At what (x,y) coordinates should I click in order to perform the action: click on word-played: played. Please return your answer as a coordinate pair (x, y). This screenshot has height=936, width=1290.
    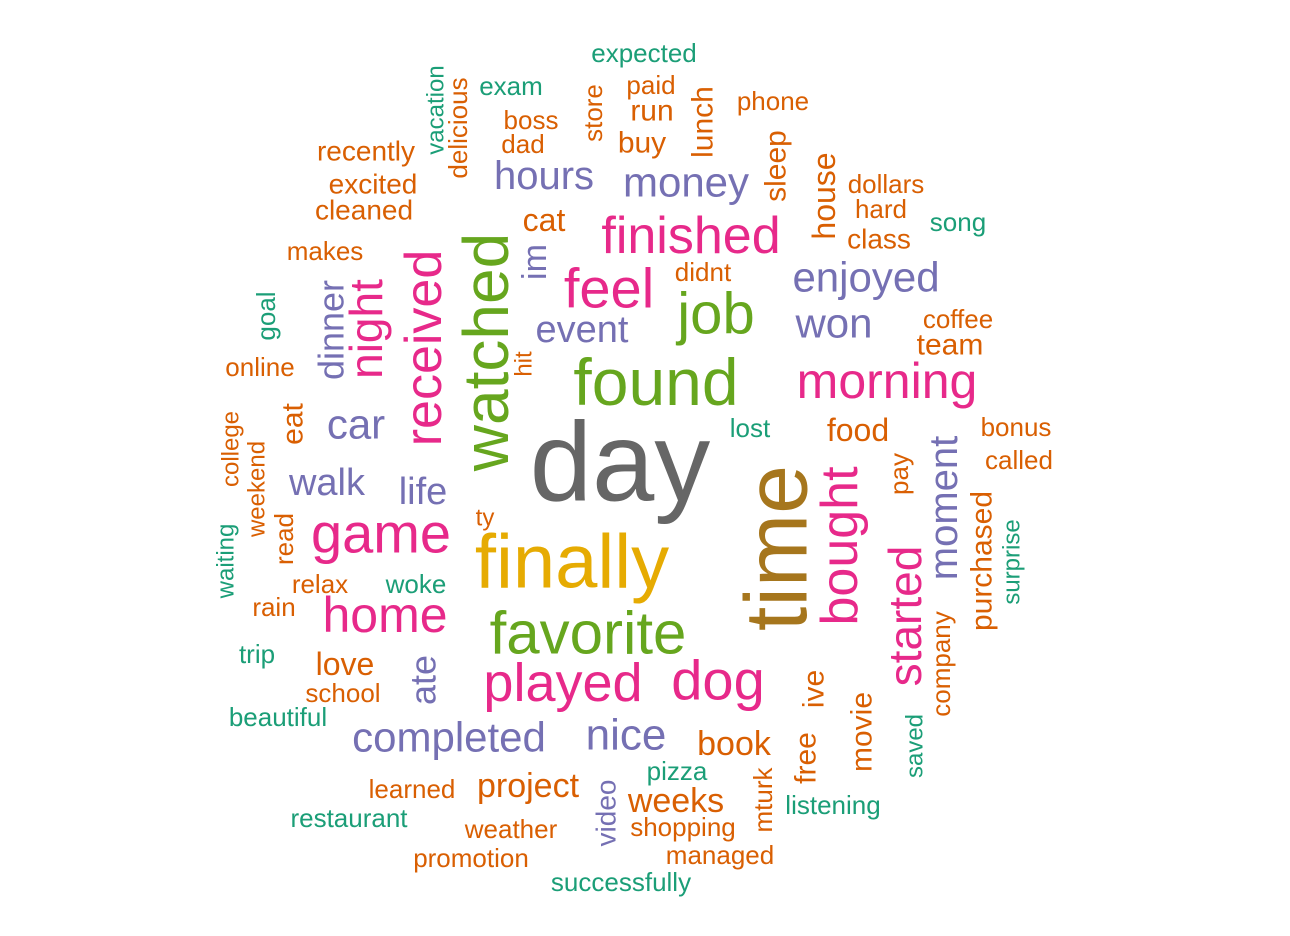
    Looking at the image, I should click on (562, 683).